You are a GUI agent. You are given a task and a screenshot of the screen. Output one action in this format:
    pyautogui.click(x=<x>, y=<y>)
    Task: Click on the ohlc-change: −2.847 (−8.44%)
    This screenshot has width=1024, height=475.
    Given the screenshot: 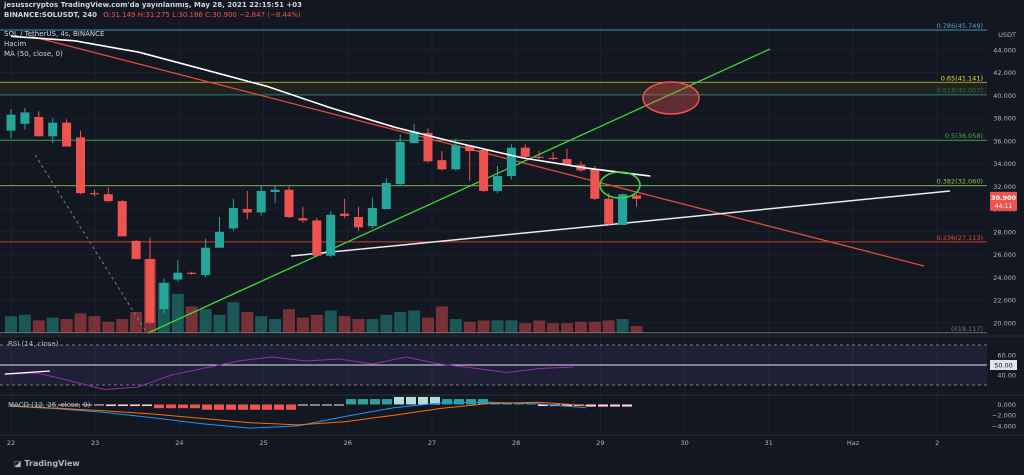 What is the action you would take?
    pyautogui.click(x=270, y=15)
    